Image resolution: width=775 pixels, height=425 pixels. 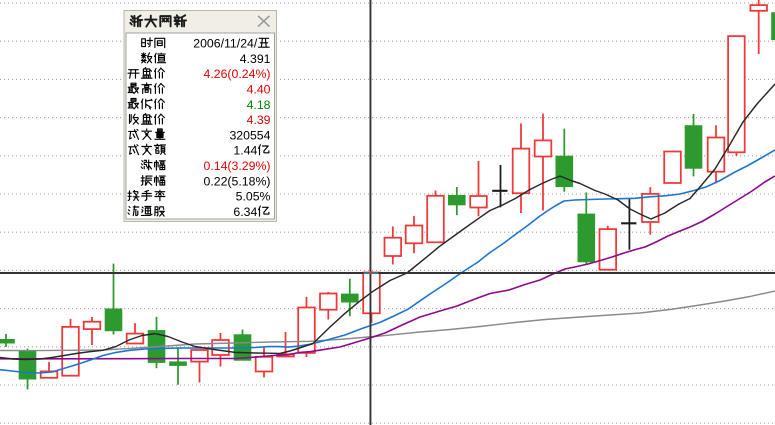 I want to click on svg-text: 4.26(0.24%), so click(x=237, y=74).